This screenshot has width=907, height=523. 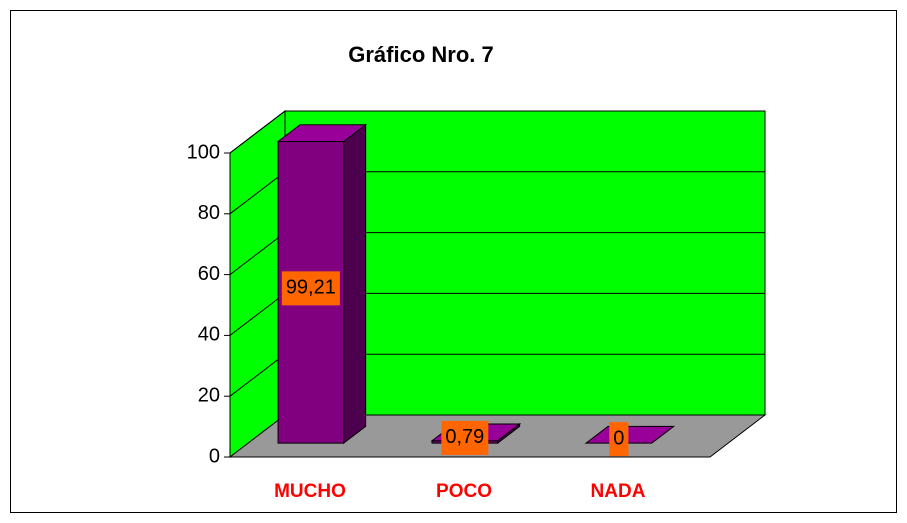 I want to click on y-tick-label: 20, so click(x=209, y=395).